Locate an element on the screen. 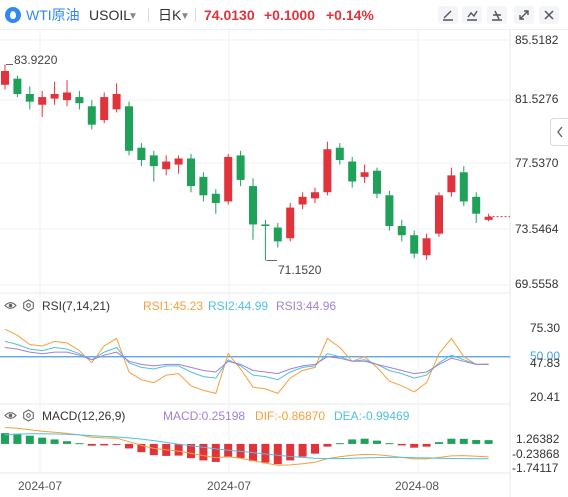 This screenshot has width=568, height=497. price-change-pct: +0.14% is located at coordinates (350, 15).